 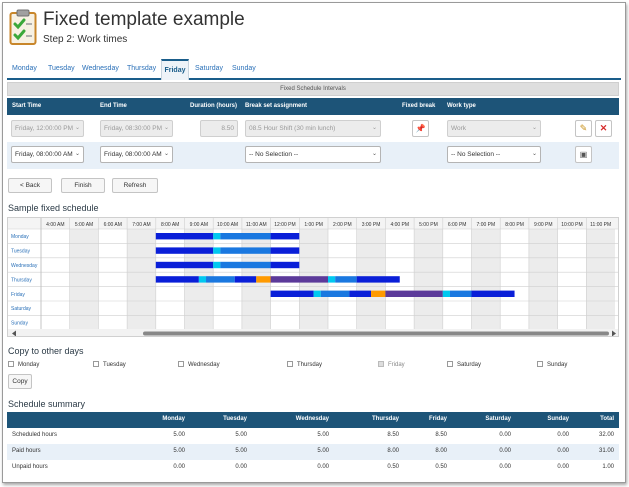 What do you see at coordinates (608, 467) in the screenshot?
I see `summary-cell: 1.00` at bounding box center [608, 467].